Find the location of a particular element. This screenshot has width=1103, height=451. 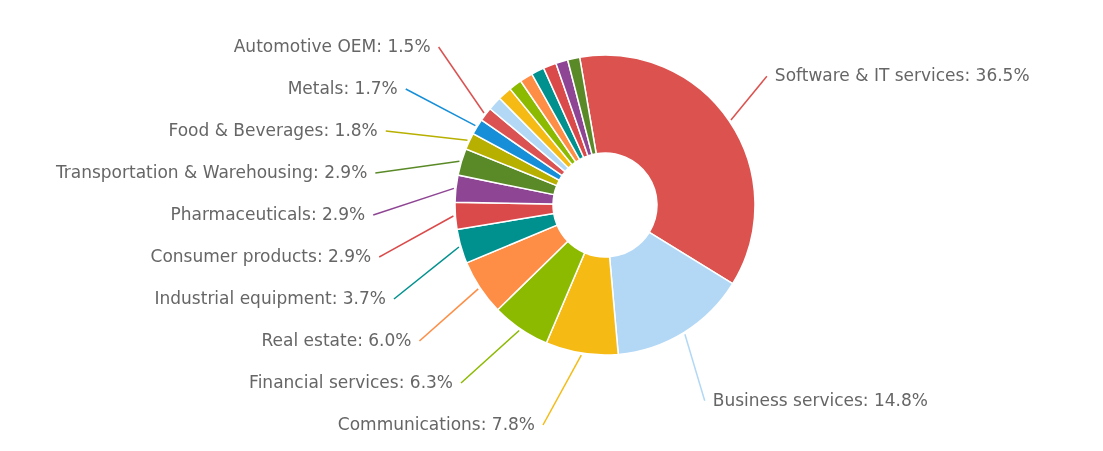

slice-label: Food & Beverages: 1.8% is located at coordinates (273, 130).